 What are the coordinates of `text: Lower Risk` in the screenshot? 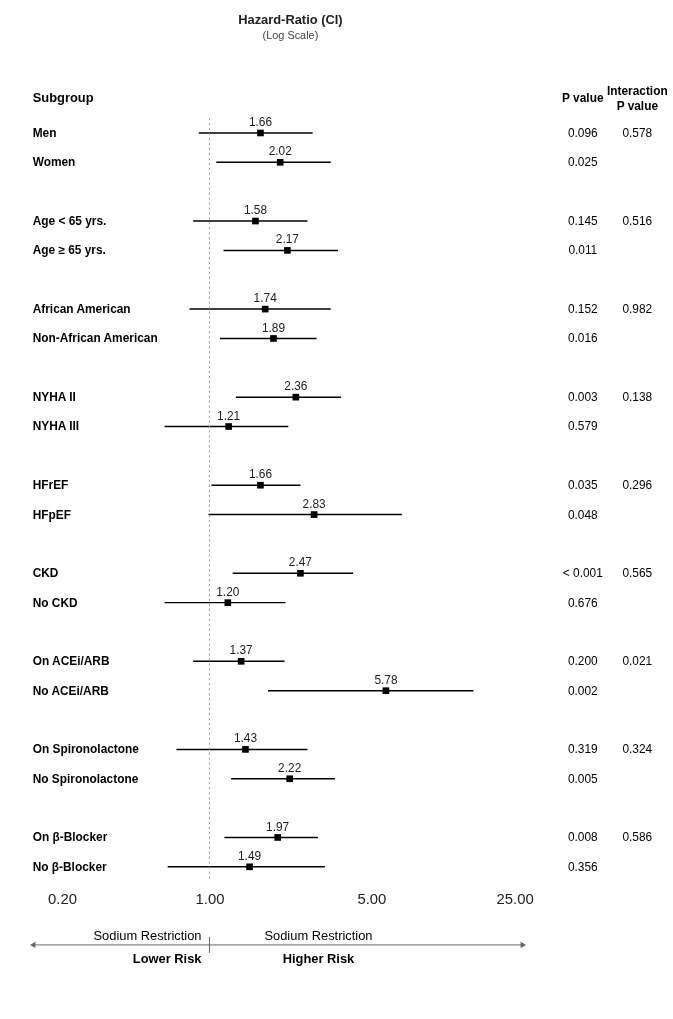 It's located at (167, 958).